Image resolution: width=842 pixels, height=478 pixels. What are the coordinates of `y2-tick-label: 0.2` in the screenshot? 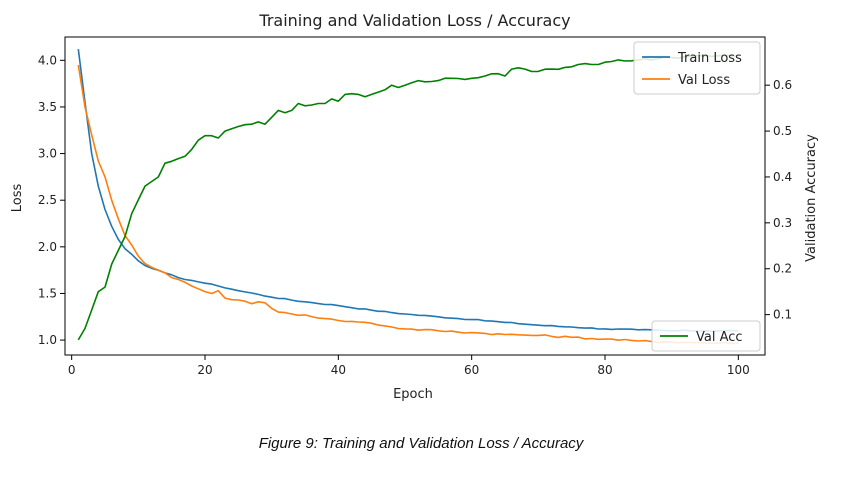 It's located at (782, 269).